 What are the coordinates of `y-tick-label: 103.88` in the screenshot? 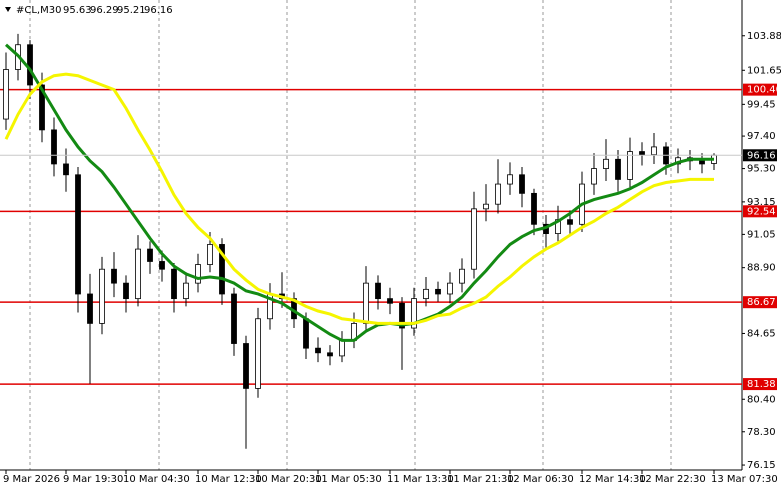 It's located at (764, 36).